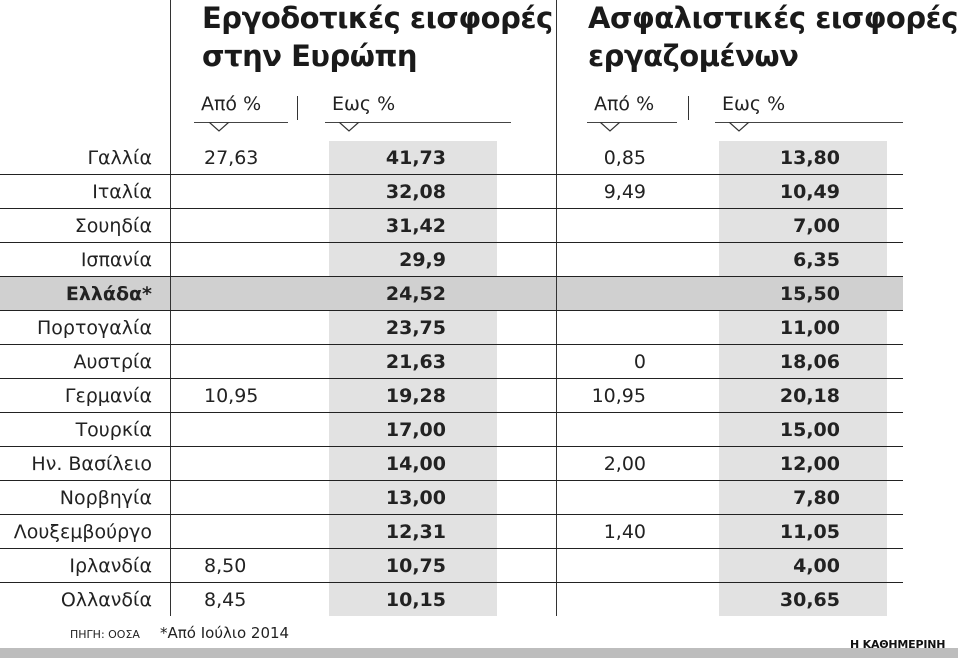  Describe the element at coordinates (415, 396) in the screenshot. I see `employer-to-value: 19,28` at that location.